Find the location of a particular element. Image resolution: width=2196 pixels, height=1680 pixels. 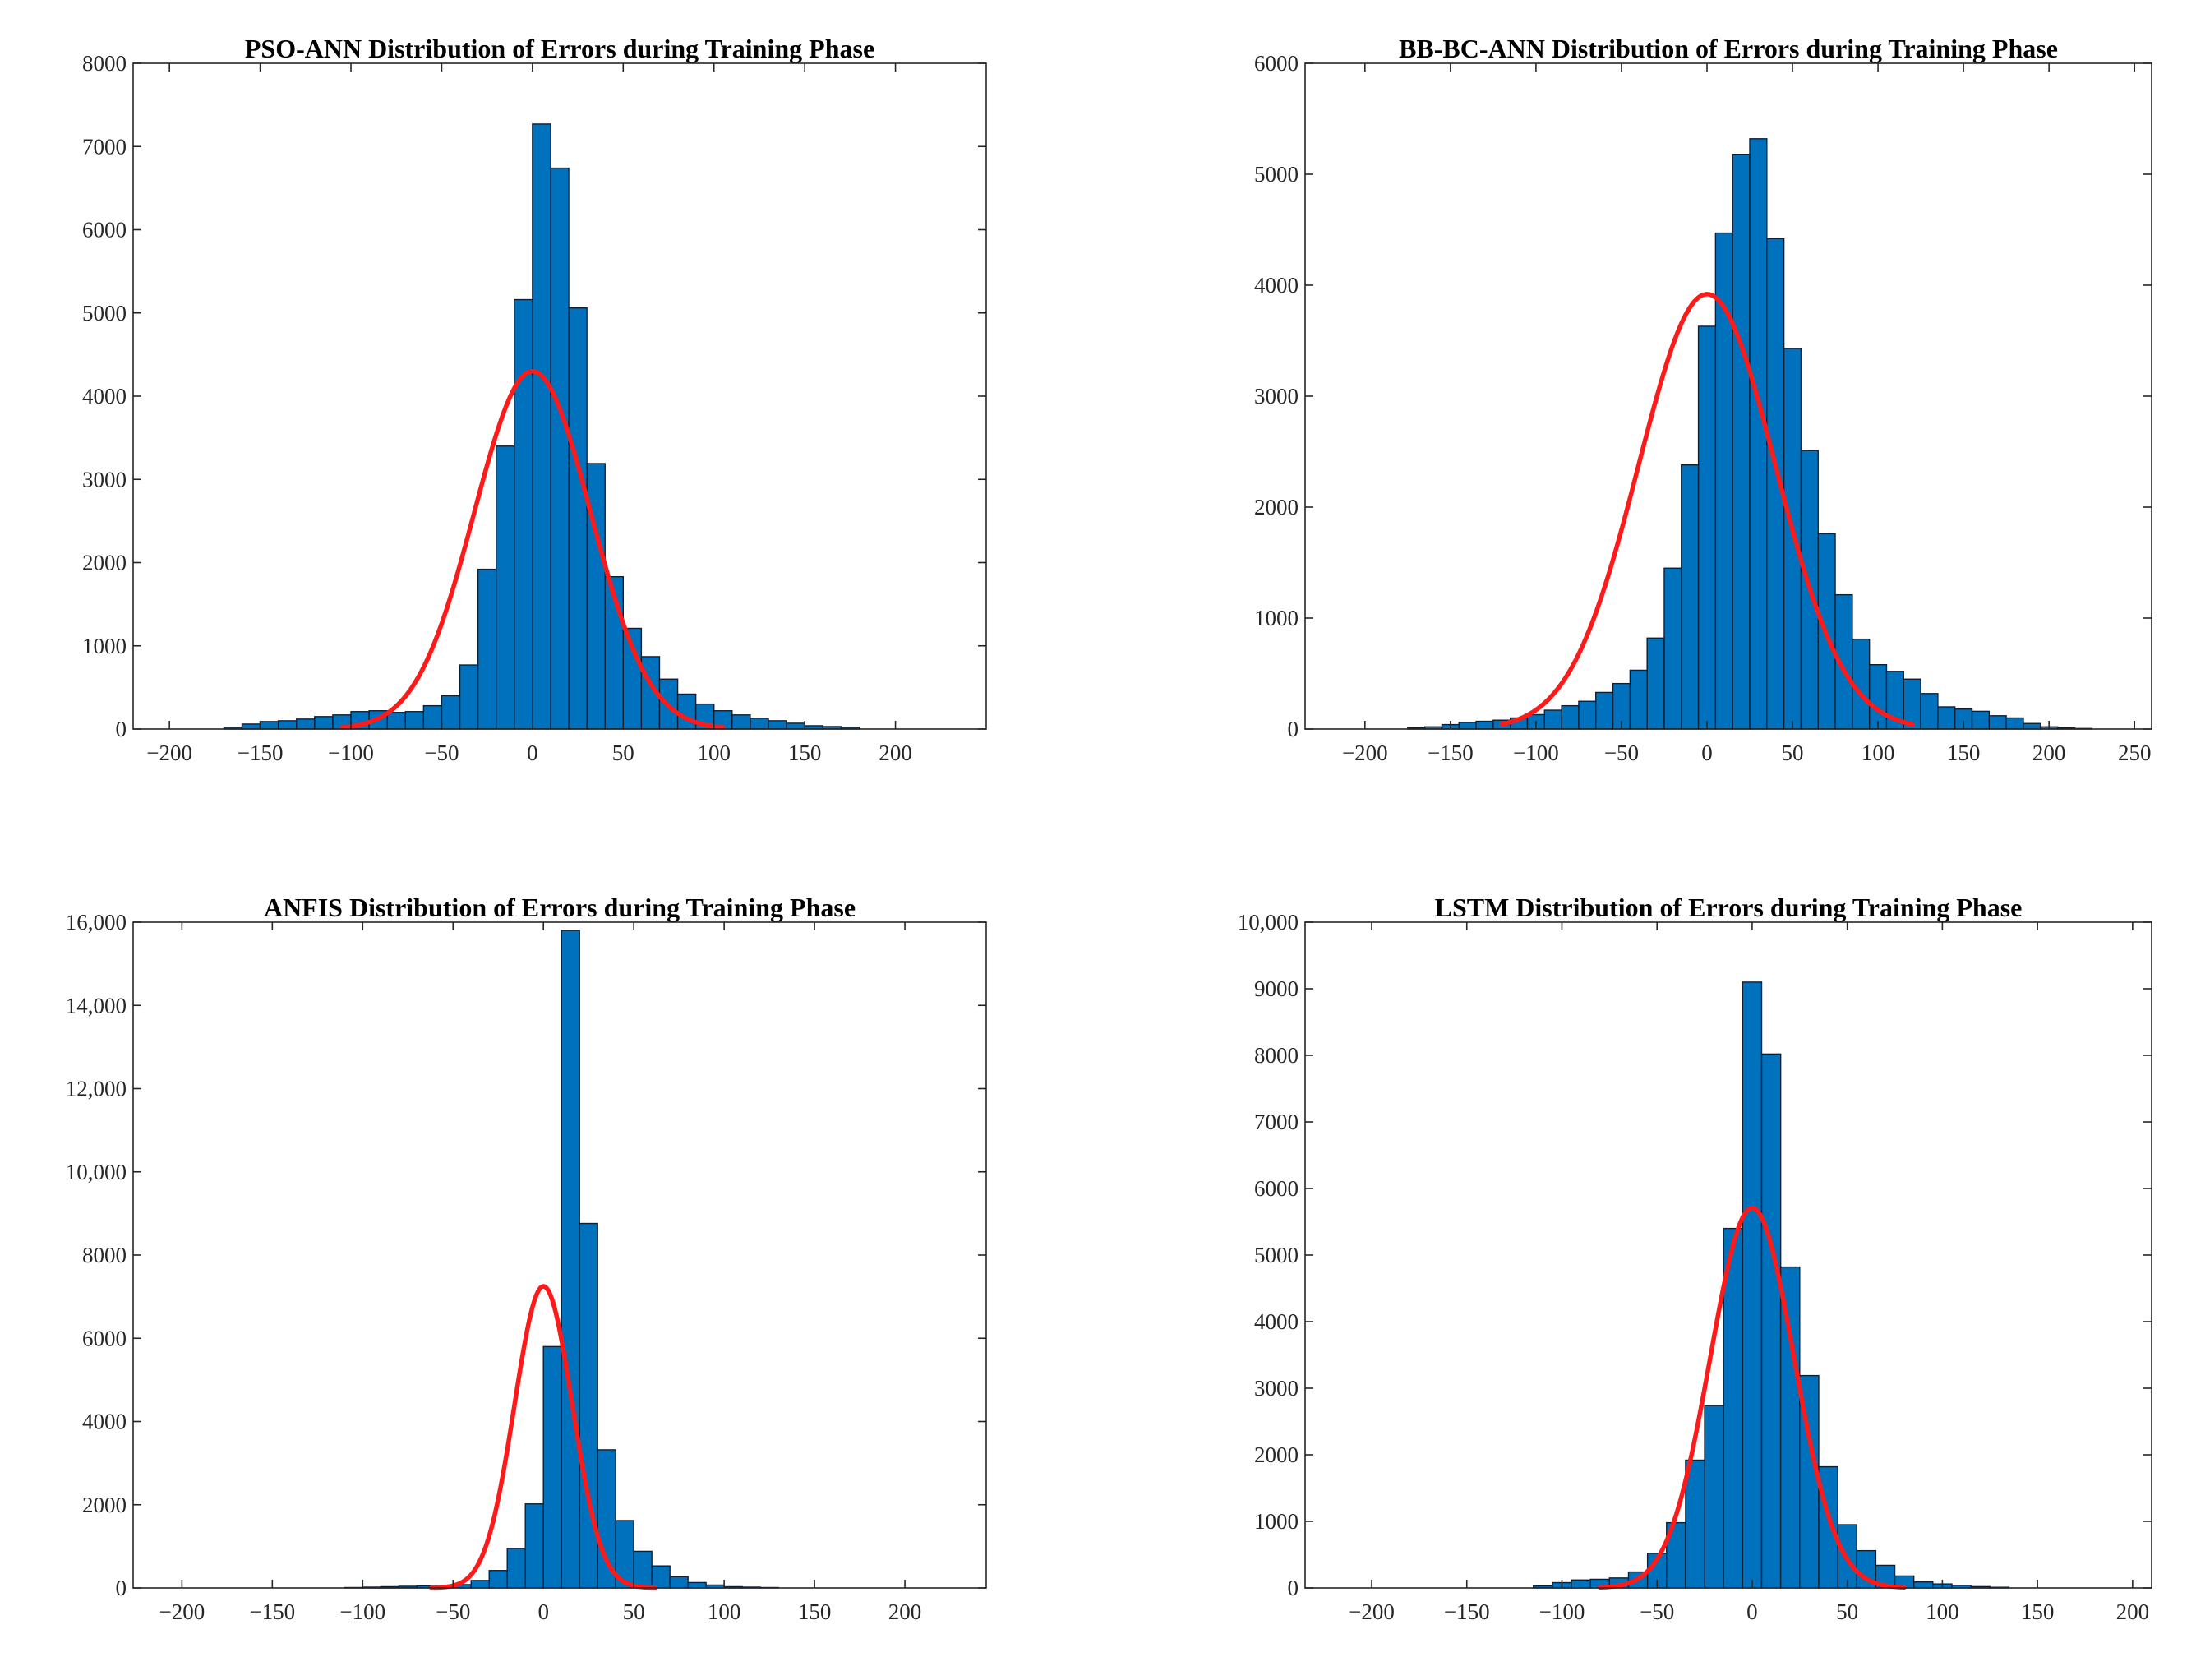

y-tick-label: 7000 is located at coordinates (1276, 1122).